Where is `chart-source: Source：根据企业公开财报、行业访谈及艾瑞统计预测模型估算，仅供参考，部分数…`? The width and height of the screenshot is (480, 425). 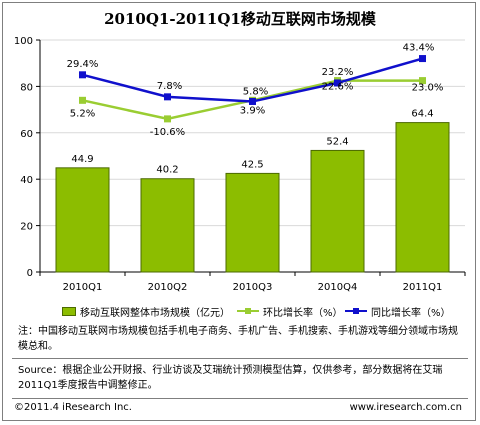
chart-source: Source：根据企业公开财报、行业访谈及艾瑞统计预测模型估算，仅供参考，部分数… is located at coordinates (230, 378).